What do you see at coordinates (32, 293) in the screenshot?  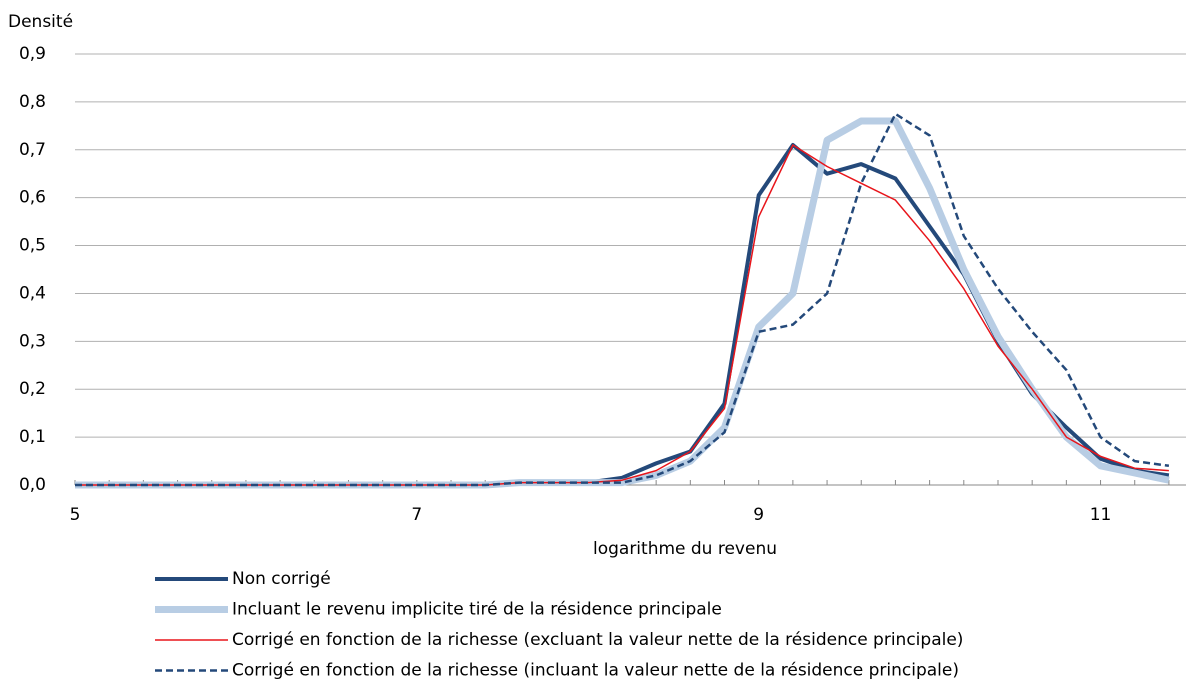 I see `y-tick-label: 0,4` at bounding box center [32, 293].